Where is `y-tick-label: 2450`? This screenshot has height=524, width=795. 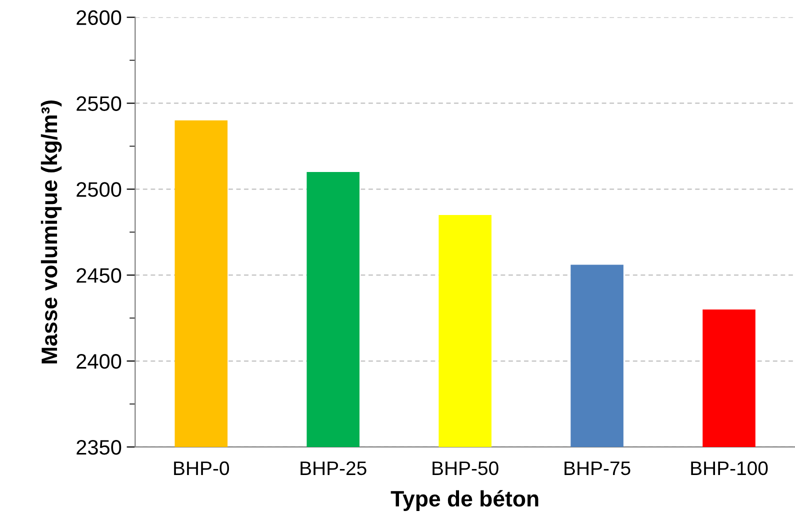
y-tick-label: 2450 is located at coordinates (99, 275).